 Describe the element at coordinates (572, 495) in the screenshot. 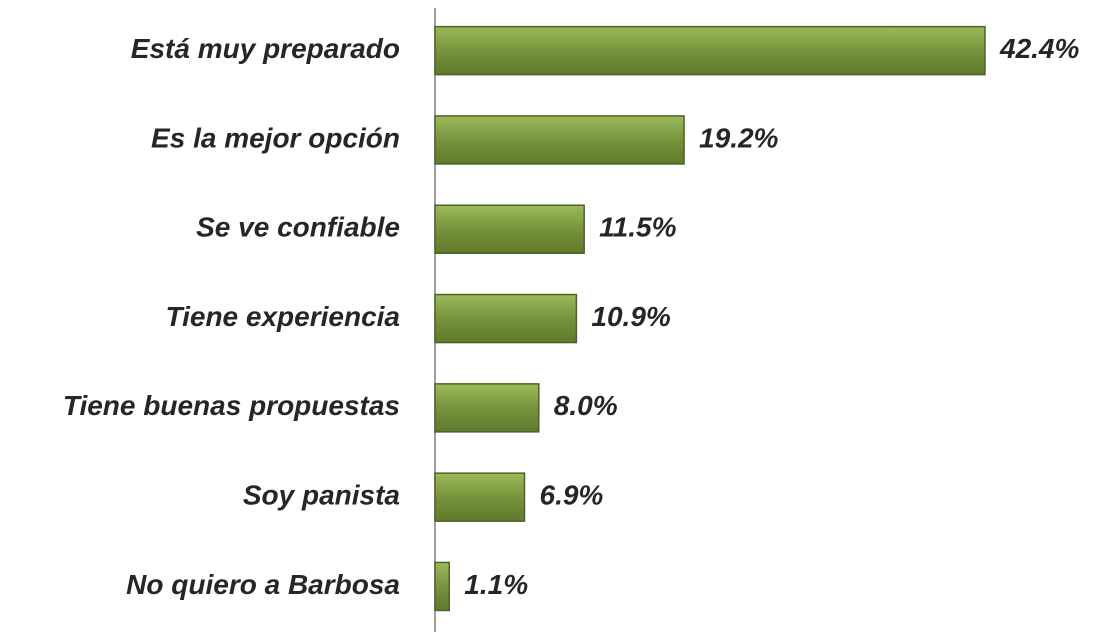

I see `value-label: 6.9%` at that location.